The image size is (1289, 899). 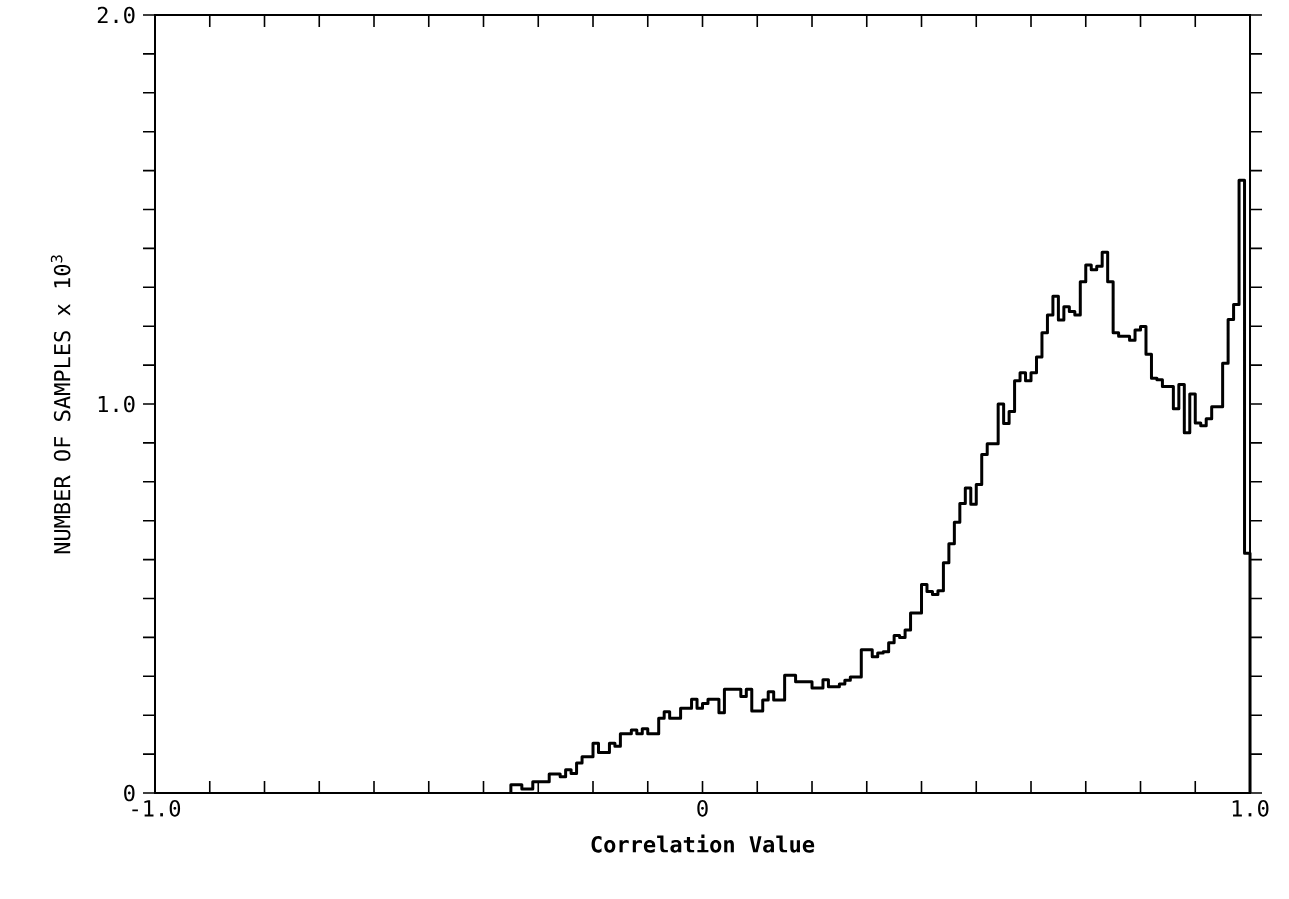 What do you see at coordinates (129, 793) in the screenshot?
I see `y-tick-label: 0` at bounding box center [129, 793].